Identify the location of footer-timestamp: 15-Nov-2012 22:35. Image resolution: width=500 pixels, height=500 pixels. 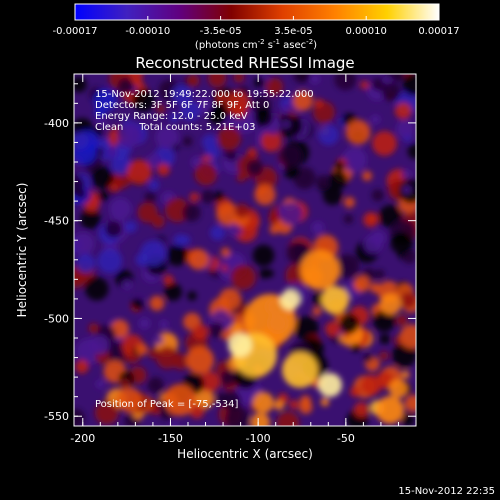
(446, 491).